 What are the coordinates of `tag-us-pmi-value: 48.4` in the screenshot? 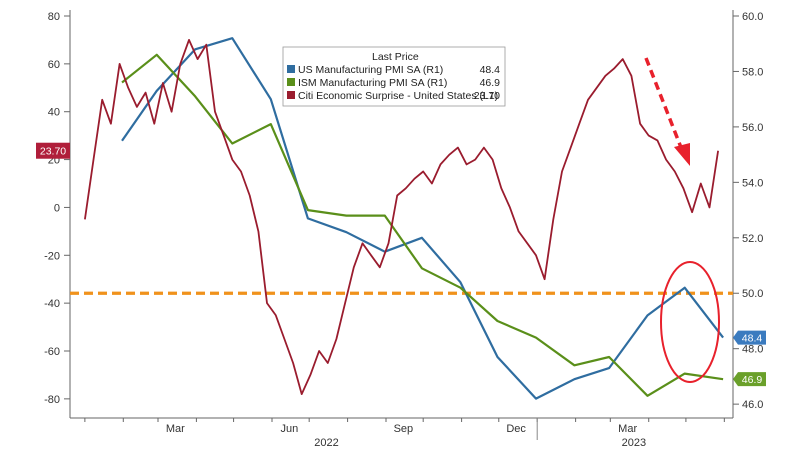 It's located at (752, 339).